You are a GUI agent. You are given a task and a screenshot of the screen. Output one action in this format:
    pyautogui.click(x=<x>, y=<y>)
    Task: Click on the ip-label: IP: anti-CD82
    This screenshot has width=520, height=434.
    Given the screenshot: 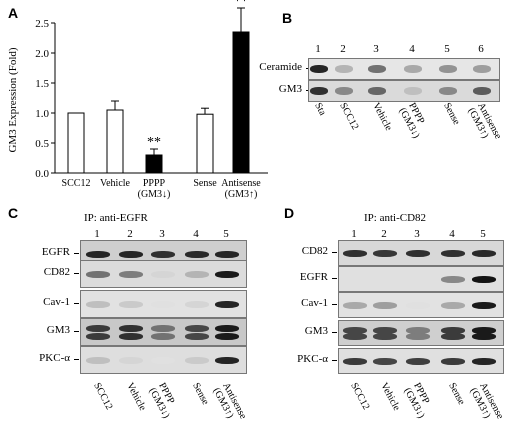 What is the action you would take?
    pyautogui.click(x=395, y=218)
    